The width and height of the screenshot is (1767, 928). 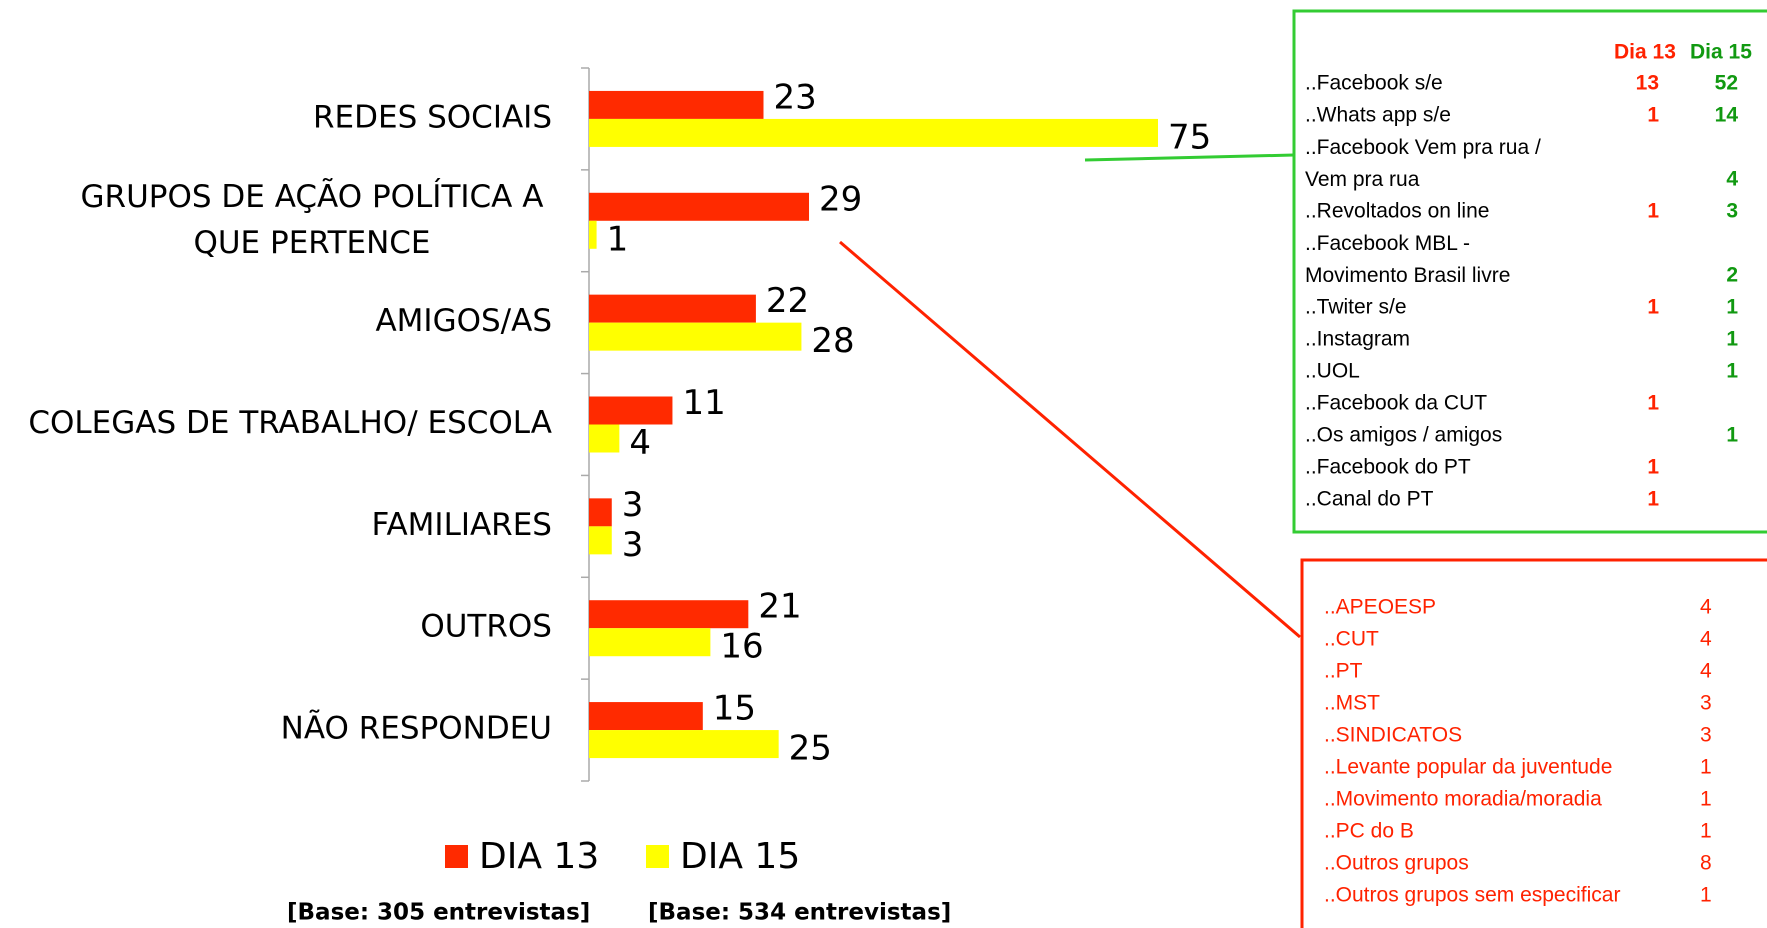 What do you see at coordinates (799, 913) in the screenshot?
I see `base-note: [Base: 534 entrevistas]` at bounding box center [799, 913].